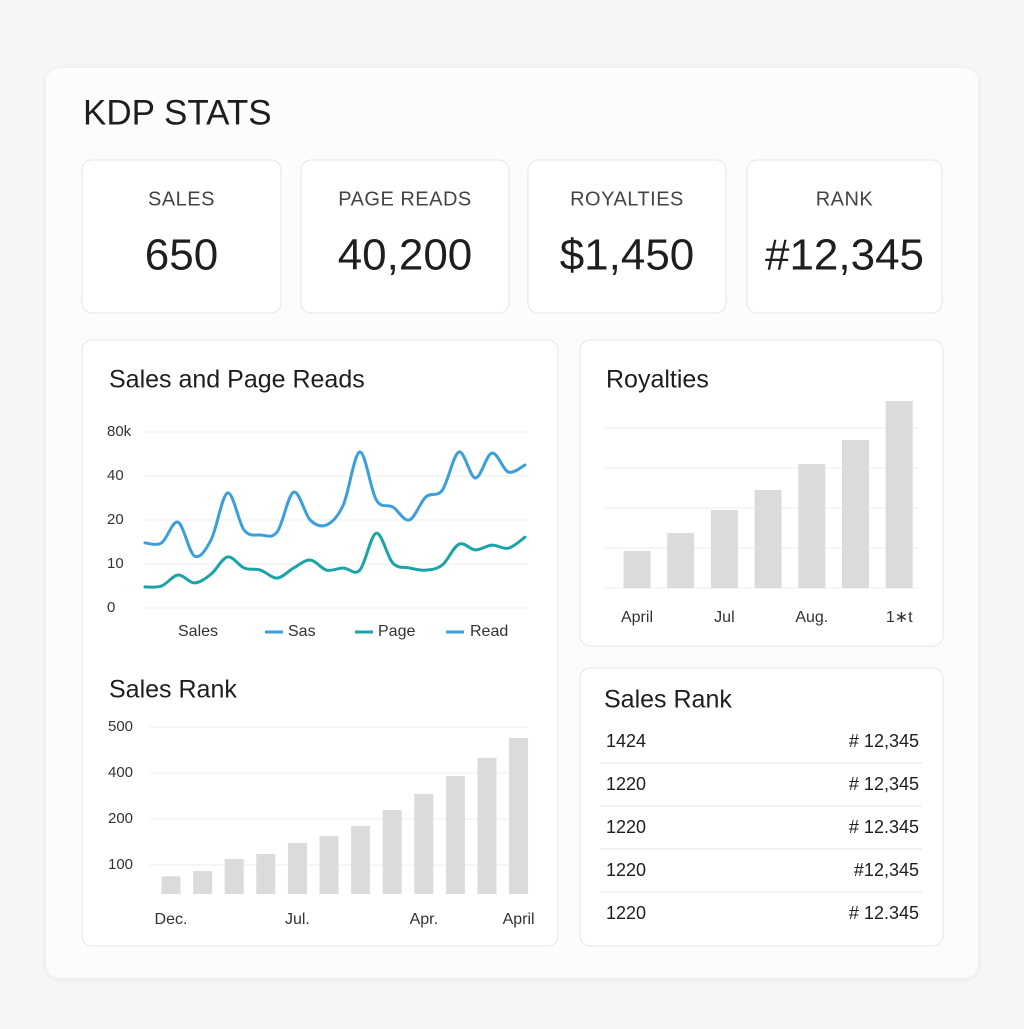 The height and width of the screenshot is (1029, 1024). I want to click on x-tick-label: Dec., so click(171, 919).